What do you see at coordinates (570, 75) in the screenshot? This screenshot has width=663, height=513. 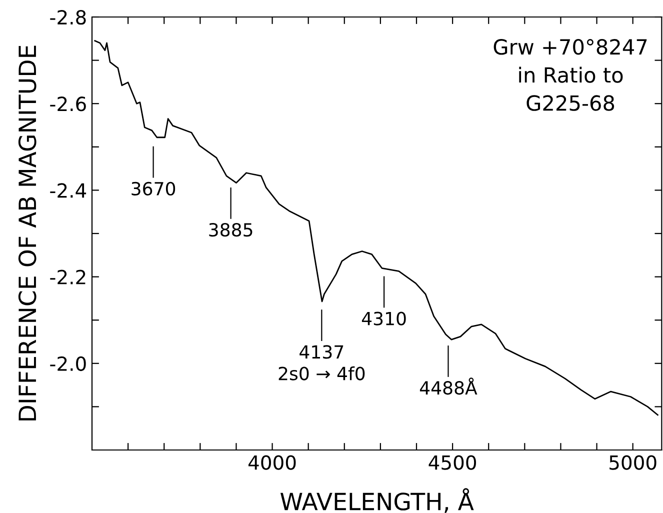 I see `annotation: Grw +70°8247 in Ratio to G225-68` at bounding box center [570, 75].